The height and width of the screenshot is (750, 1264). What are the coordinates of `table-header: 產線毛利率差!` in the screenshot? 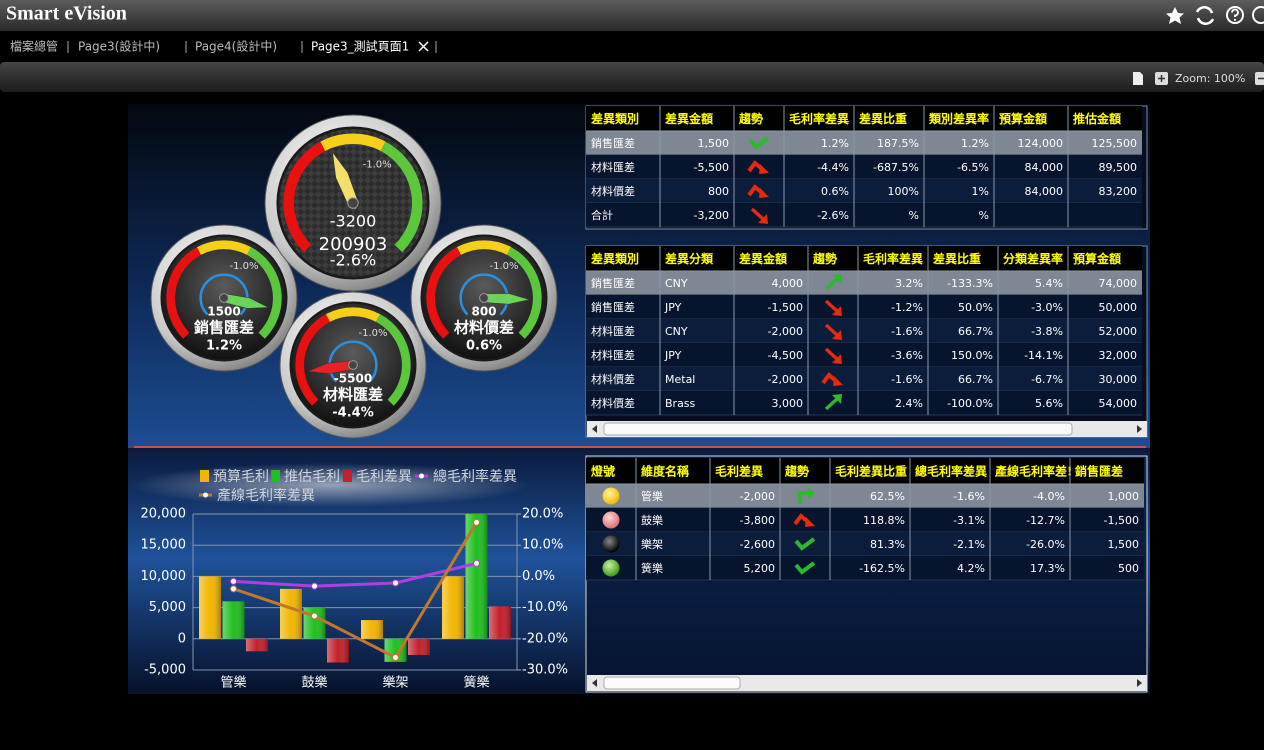 It's located at (1033, 471).